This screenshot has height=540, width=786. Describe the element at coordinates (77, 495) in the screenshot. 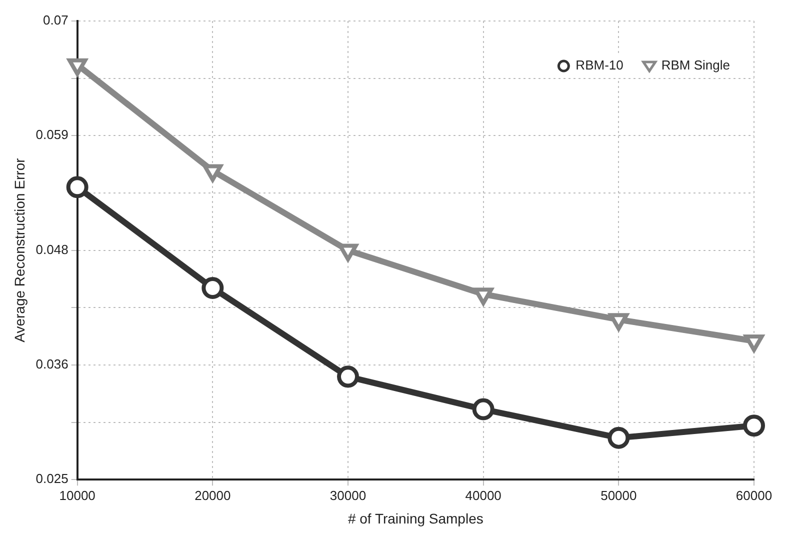

I see `x-tick-label: 10000` at that location.